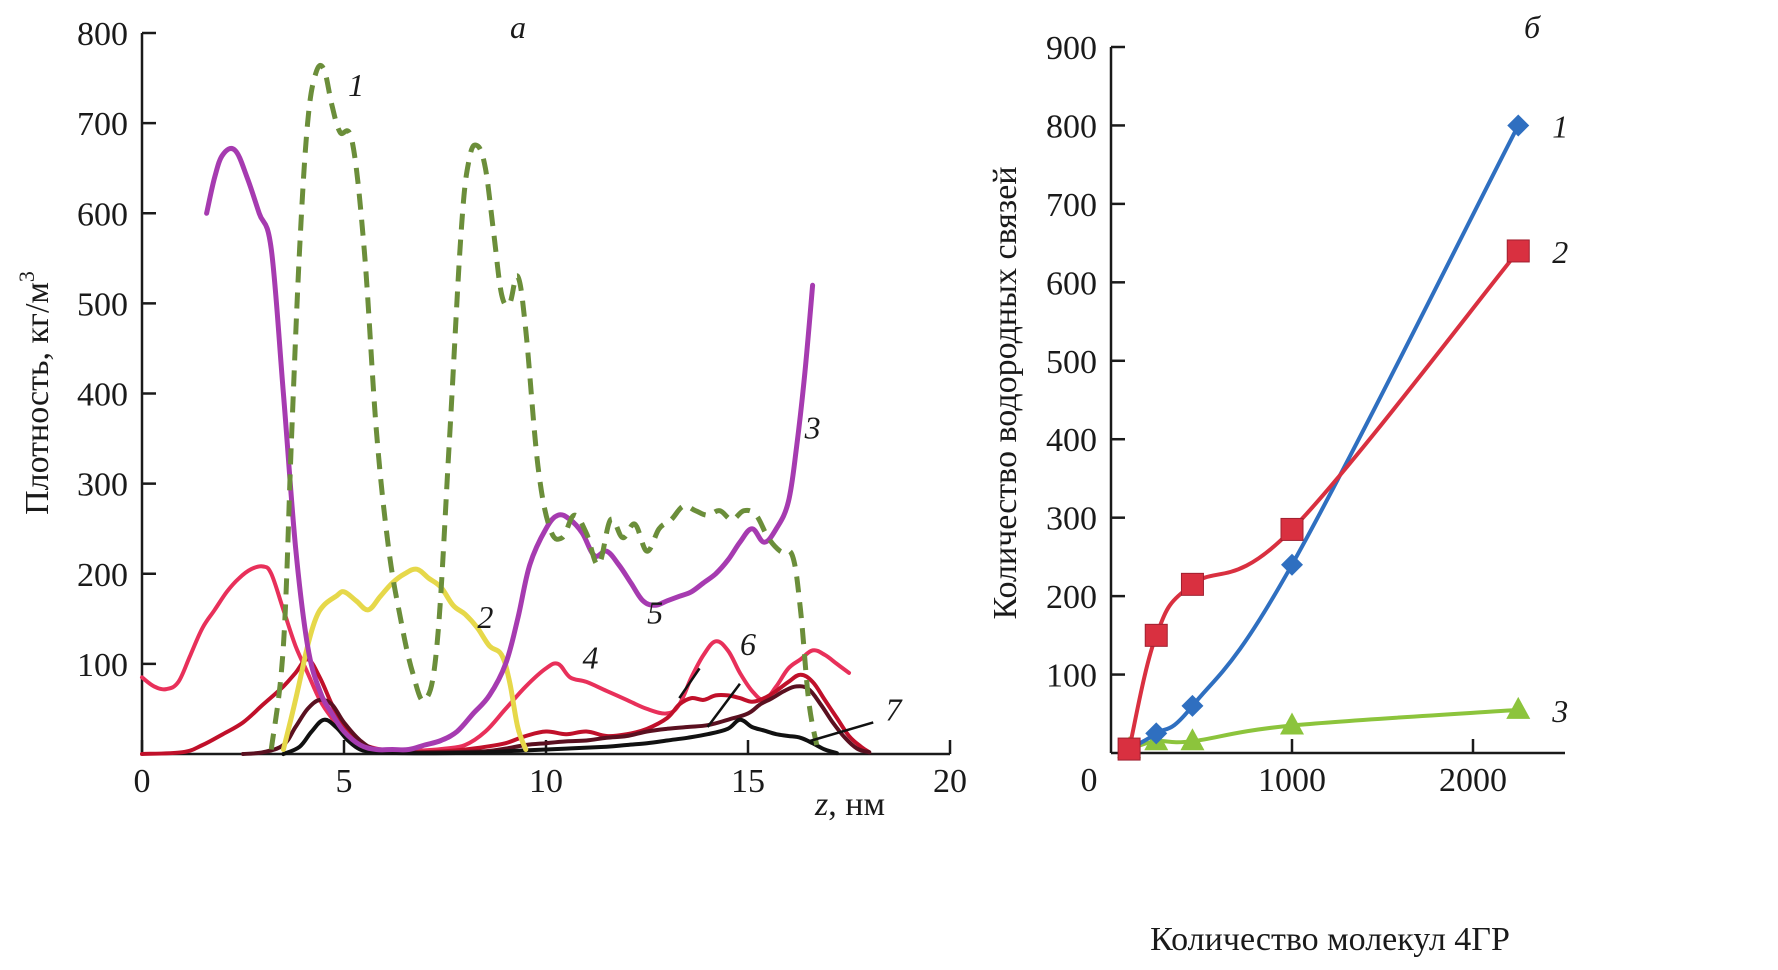 This screenshot has height=970, width=1778. What do you see at coordinates (102, 34) in the screenshot?
I see `panel-a-y-tick-label: 800` at bounding box center [102, 34].